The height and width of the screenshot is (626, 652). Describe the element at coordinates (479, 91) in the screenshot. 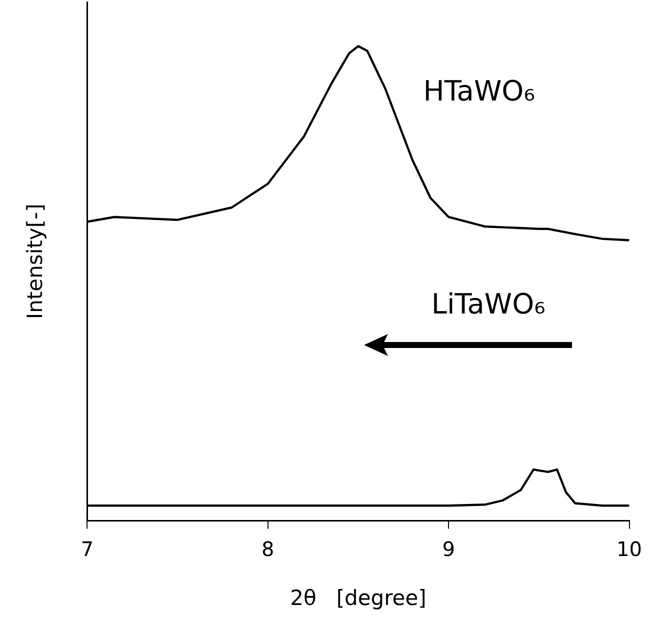

I see `series-label: HTaWO₆` at that location.